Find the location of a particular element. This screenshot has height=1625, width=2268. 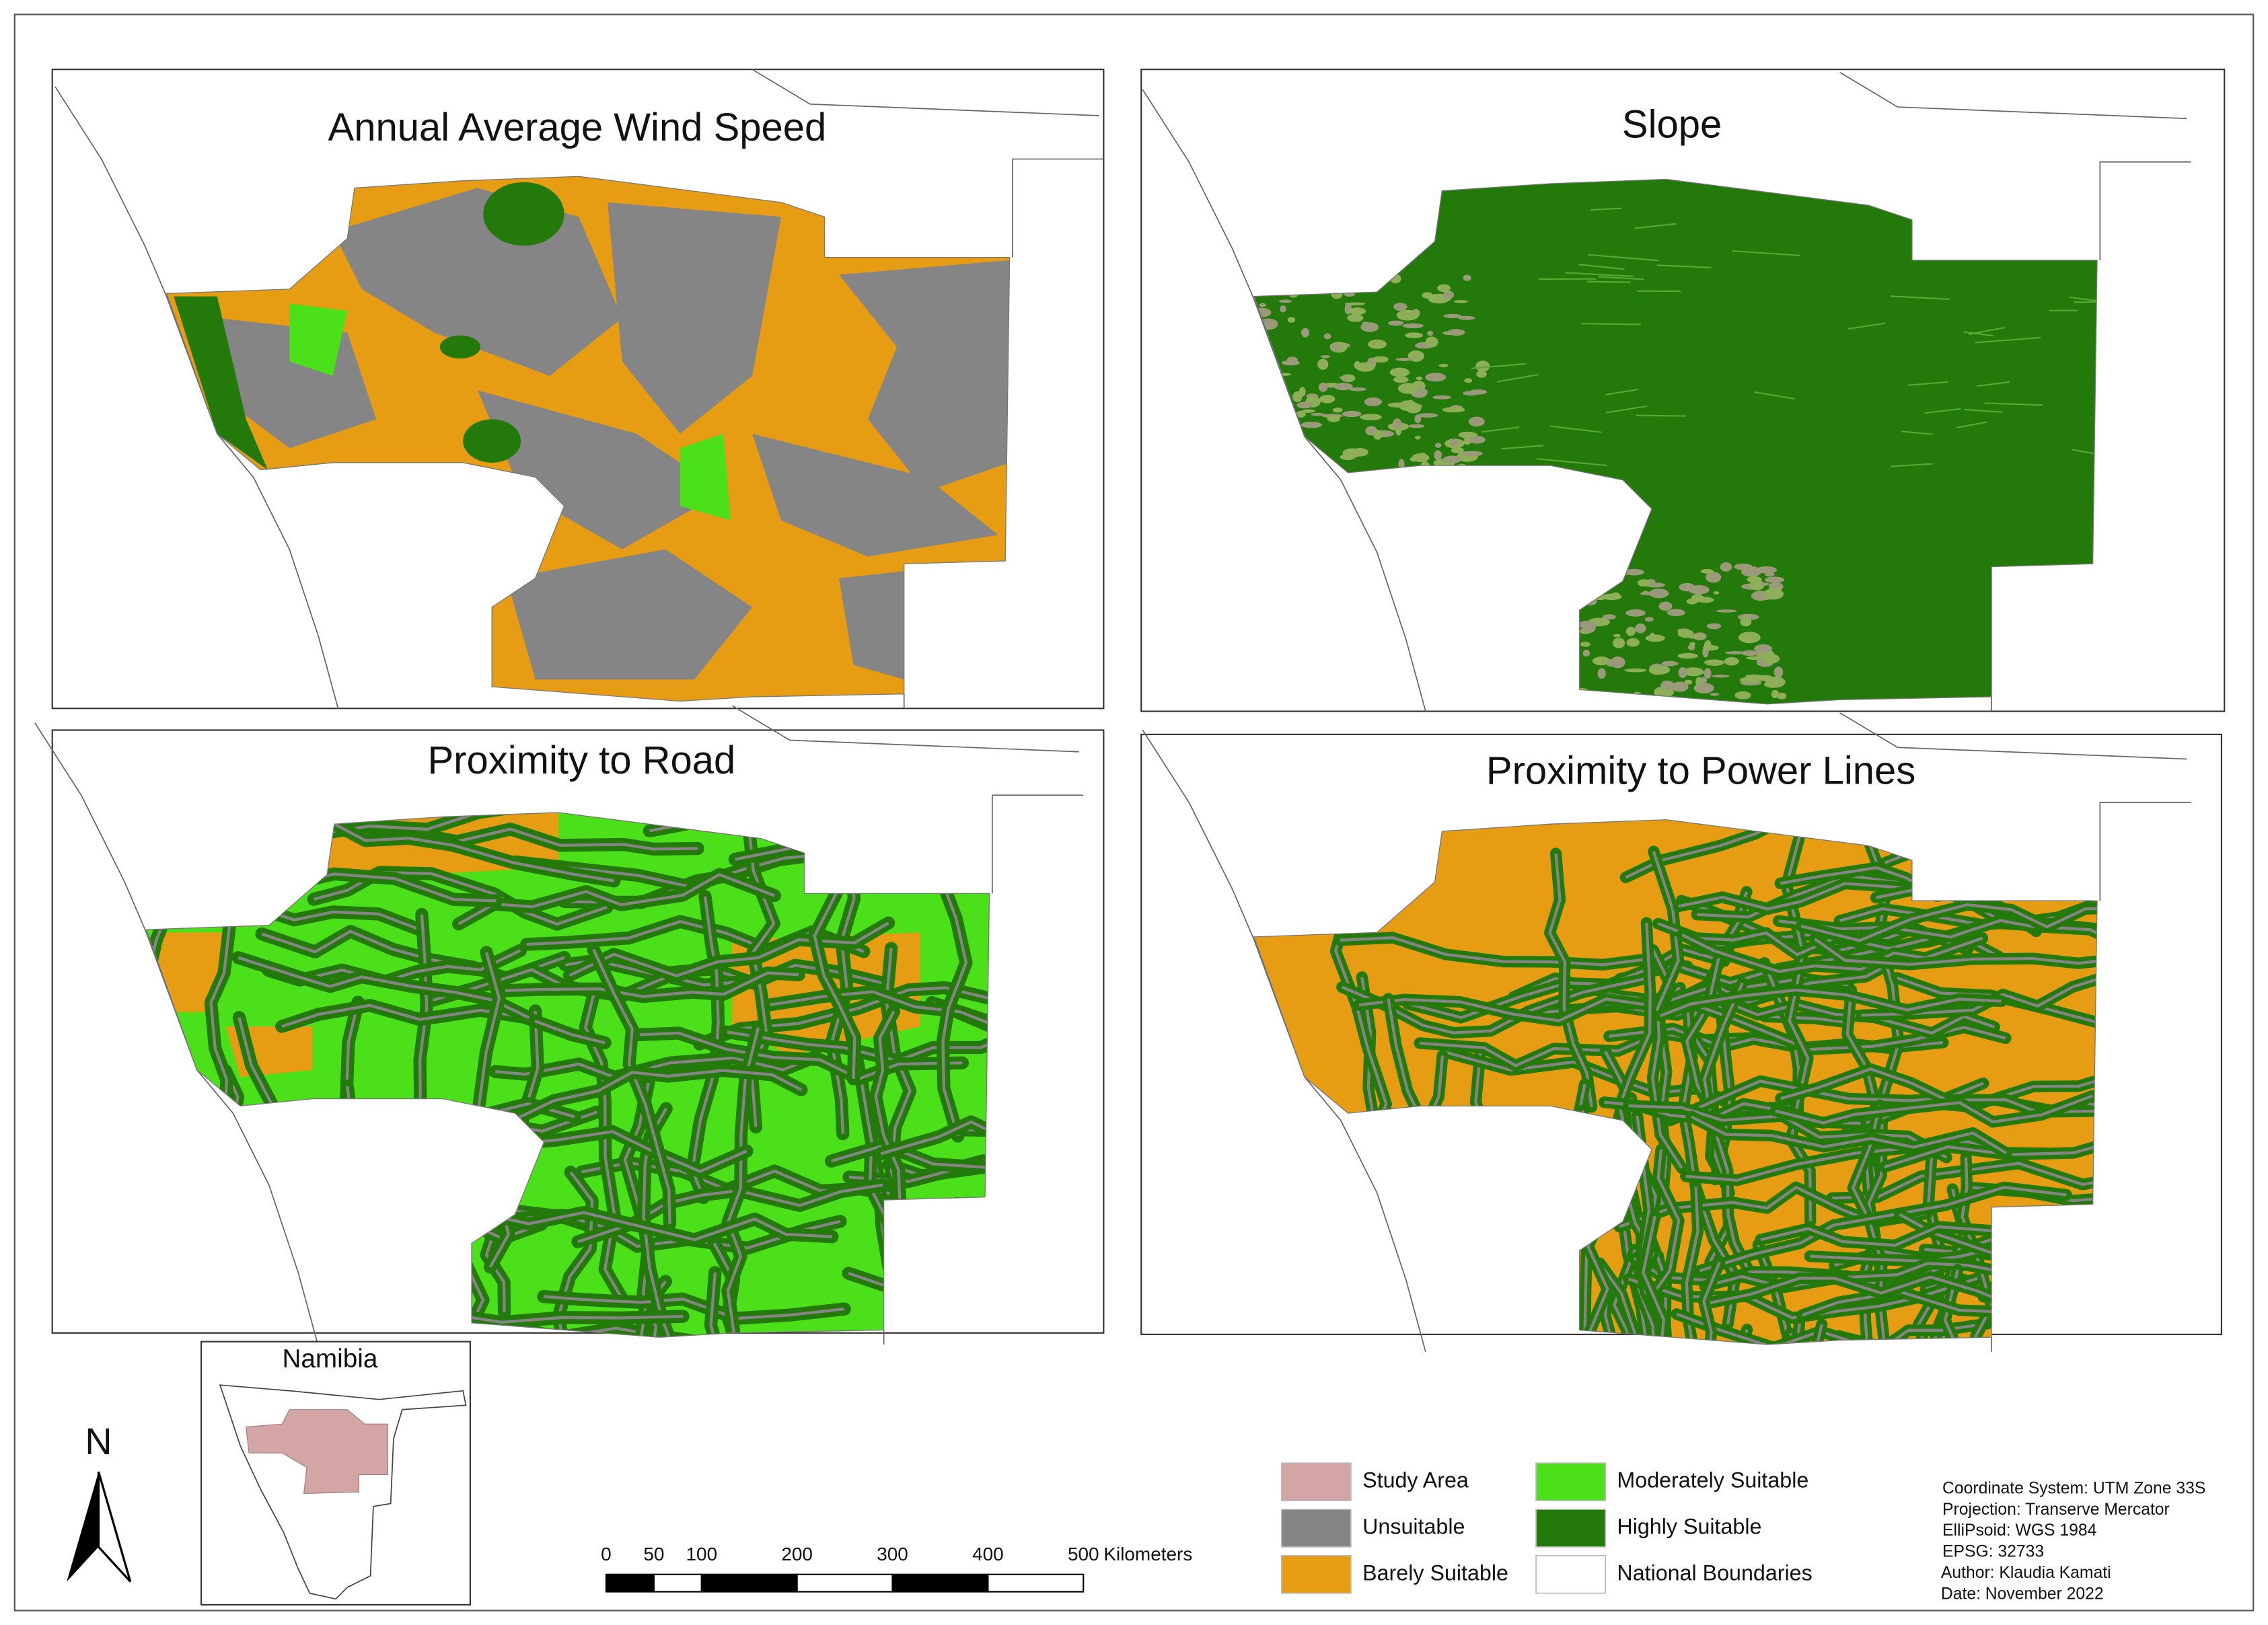

scale-unit: Kilometers is located at coordinates (1147, 1554).